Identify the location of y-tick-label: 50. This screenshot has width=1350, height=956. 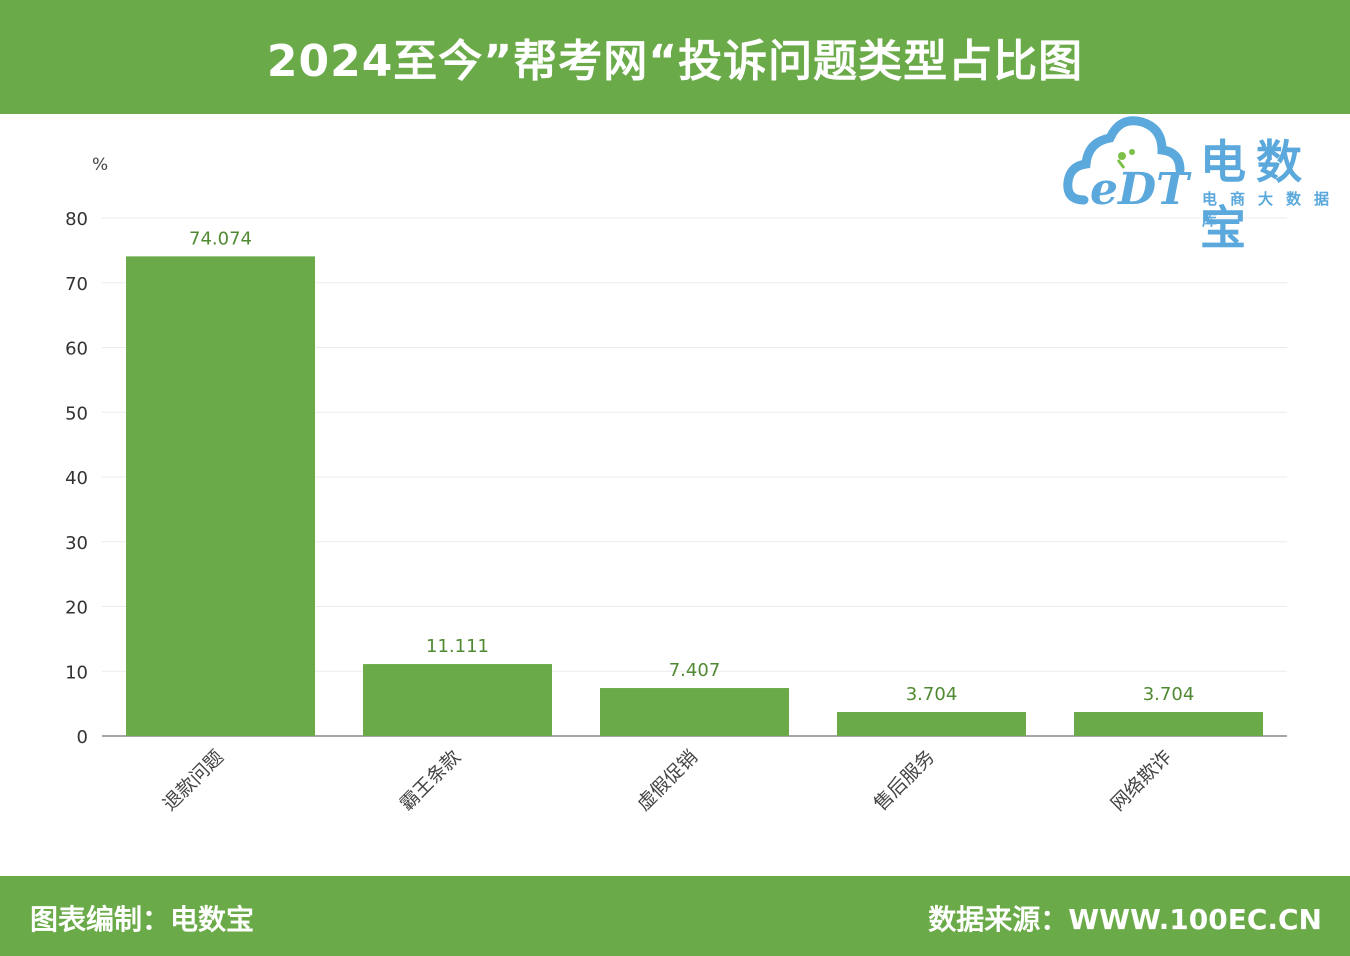
(76, 413).